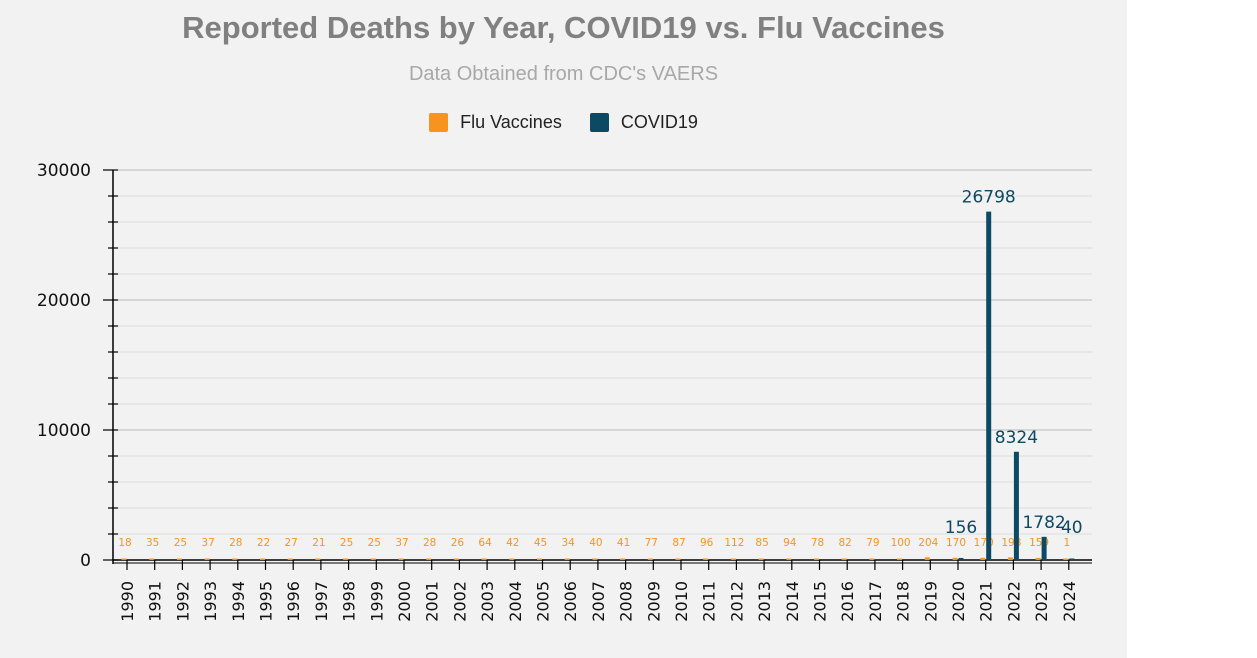 This screenshot has height=658, width=1257. Describe the element at coordinates (376, 601) in the screenshot. I see `x-tick-label: 1999` at that location.